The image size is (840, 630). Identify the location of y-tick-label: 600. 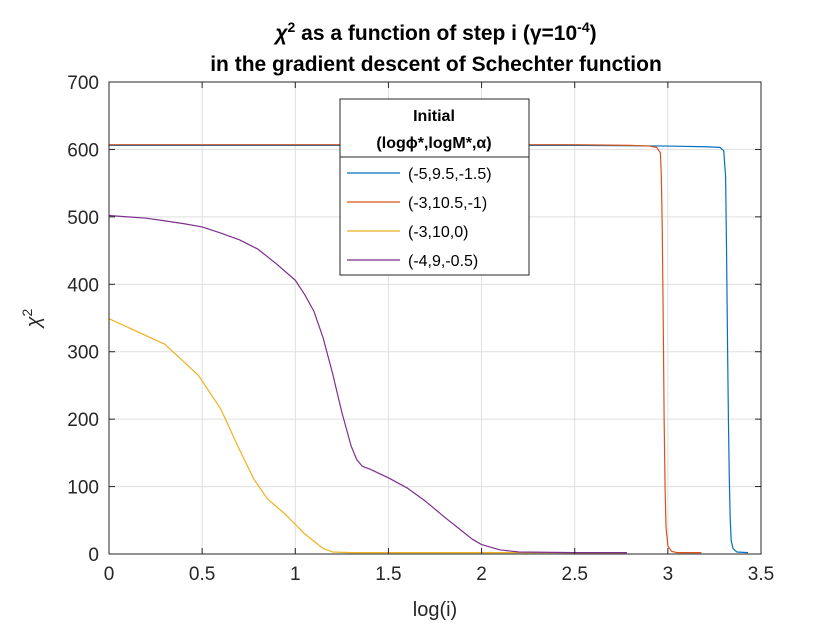
(83, 150).